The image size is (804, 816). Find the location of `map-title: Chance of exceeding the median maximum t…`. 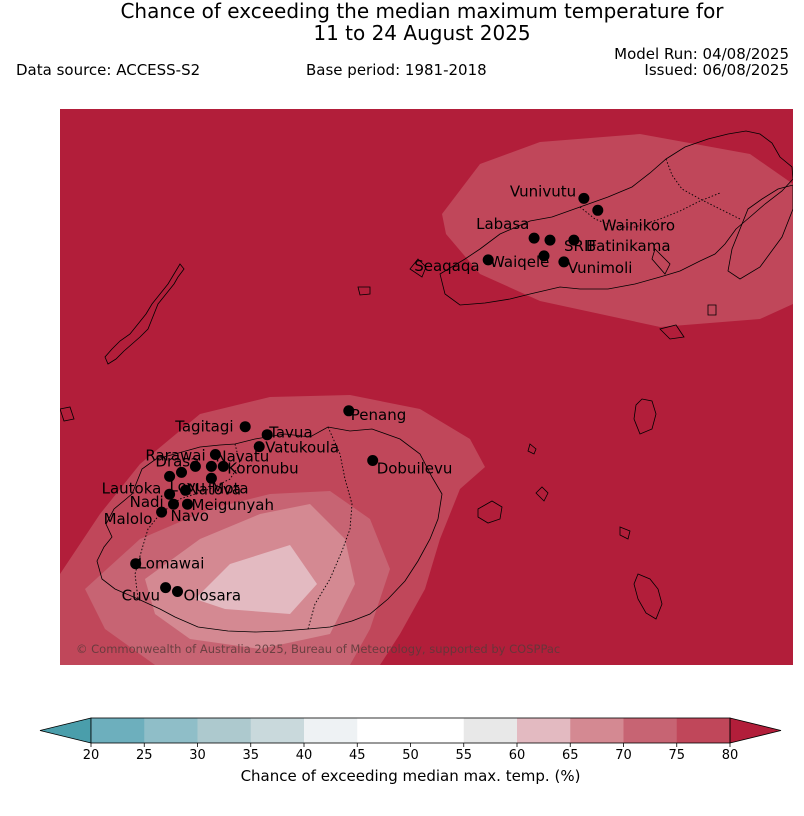

map-title: Chance of exceeding the median maximum t… is located at coordinates (402, 22).